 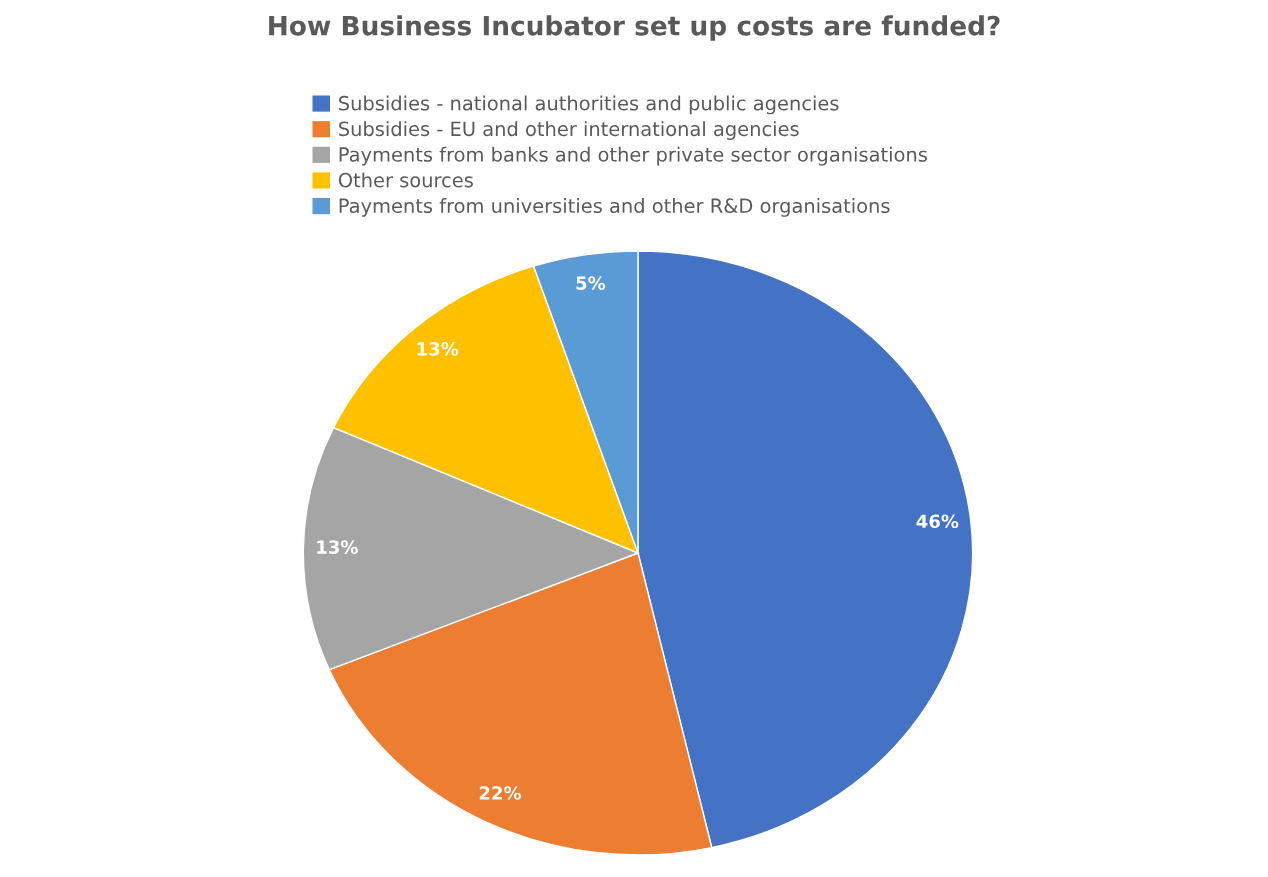 I want to click on chart-title: How Business Incubator set up costs are funded?, so click(x=634, y=28).